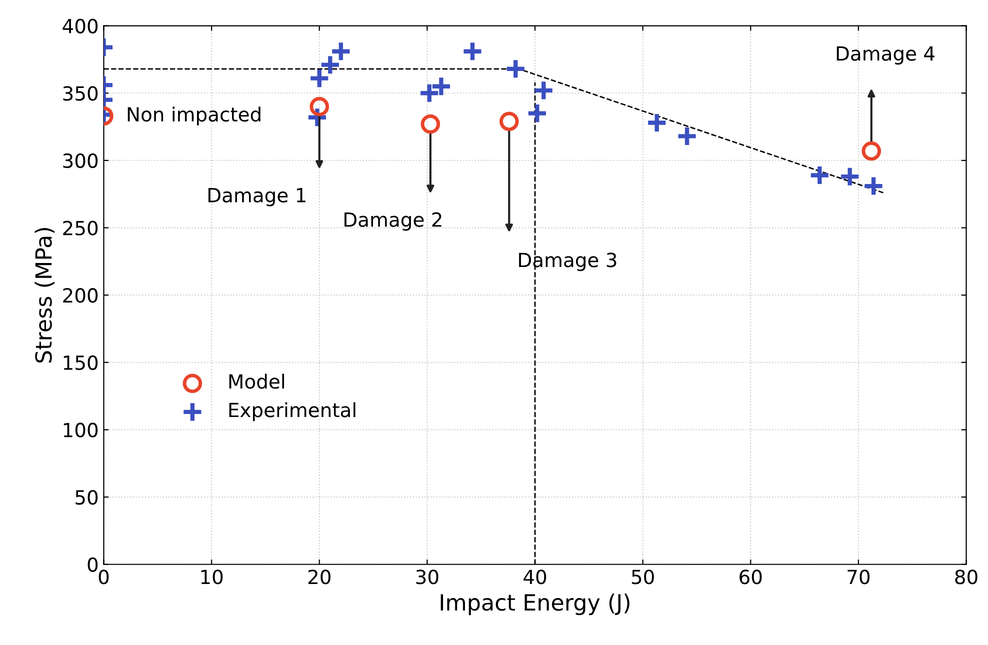 The height and width of the screenshot is (645, 988). Describe the element at coordinates (535, 605) in the screenshot. I see `x-axis-title: Impact Energy (J)` at that location.